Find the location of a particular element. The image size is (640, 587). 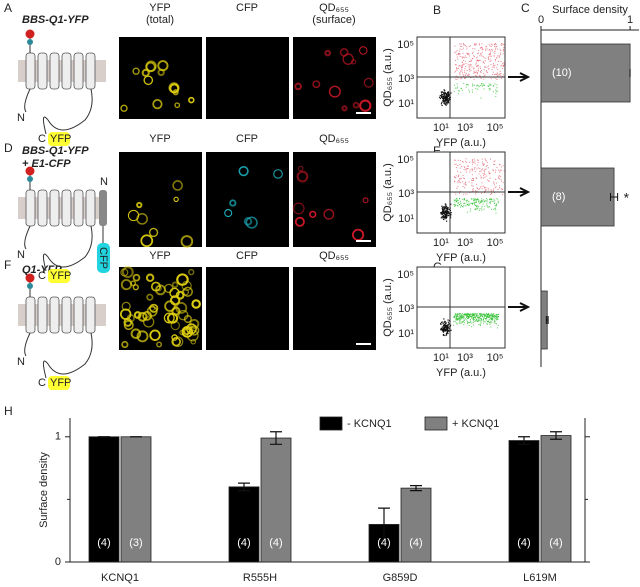

error-bar is located at coordinates (556, 435).